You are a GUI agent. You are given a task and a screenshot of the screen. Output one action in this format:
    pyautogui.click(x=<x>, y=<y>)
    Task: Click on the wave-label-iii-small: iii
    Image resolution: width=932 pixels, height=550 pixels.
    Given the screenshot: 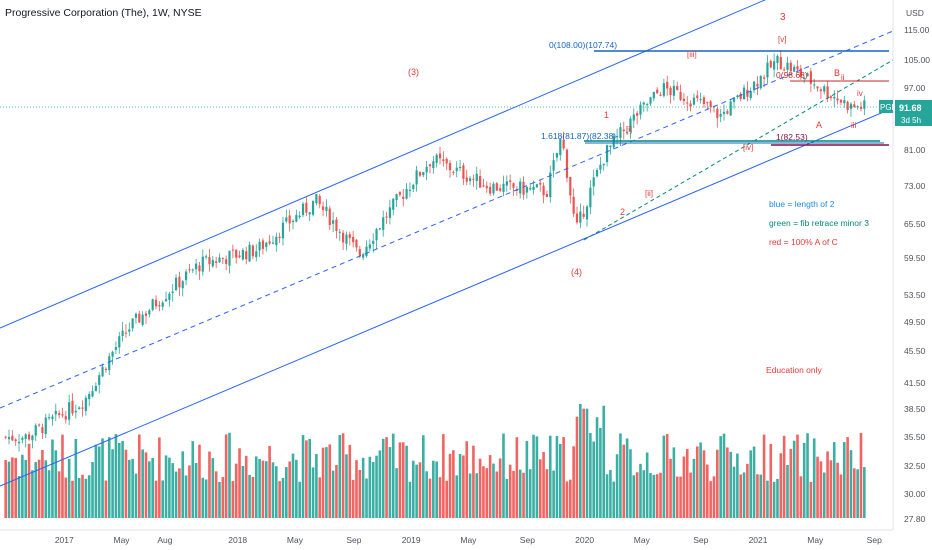 What is the action you would take?
    pyautogui.click(x=854, y=125)
    